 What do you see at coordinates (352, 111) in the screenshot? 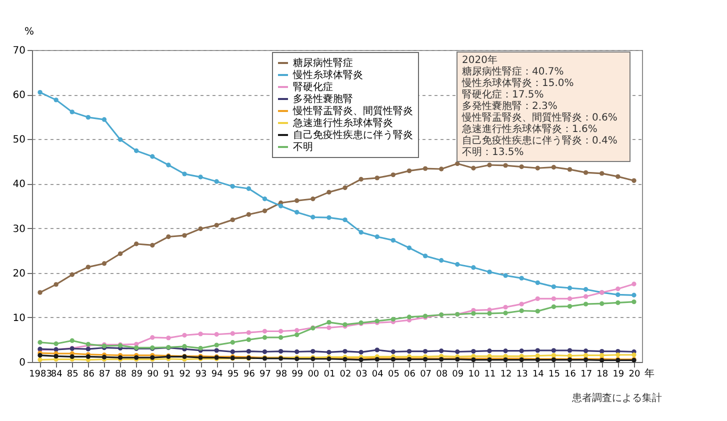
I see `legend-label: 慢性腎盂腎炎、間質性腎炎` at bounding box center [352, 111].